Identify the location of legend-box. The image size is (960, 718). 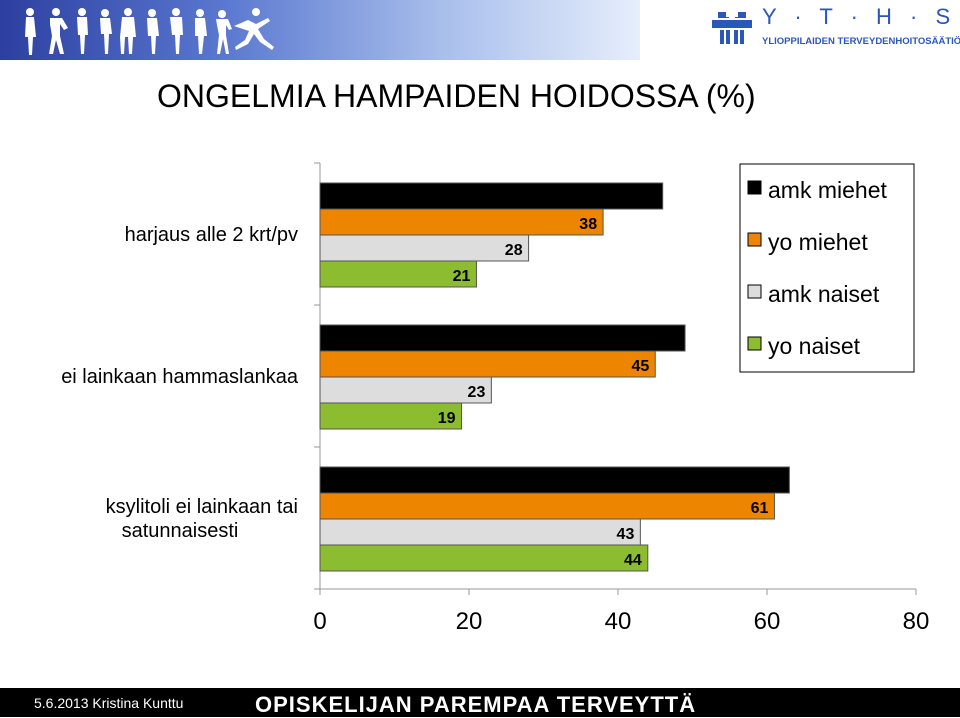
(827, 268).